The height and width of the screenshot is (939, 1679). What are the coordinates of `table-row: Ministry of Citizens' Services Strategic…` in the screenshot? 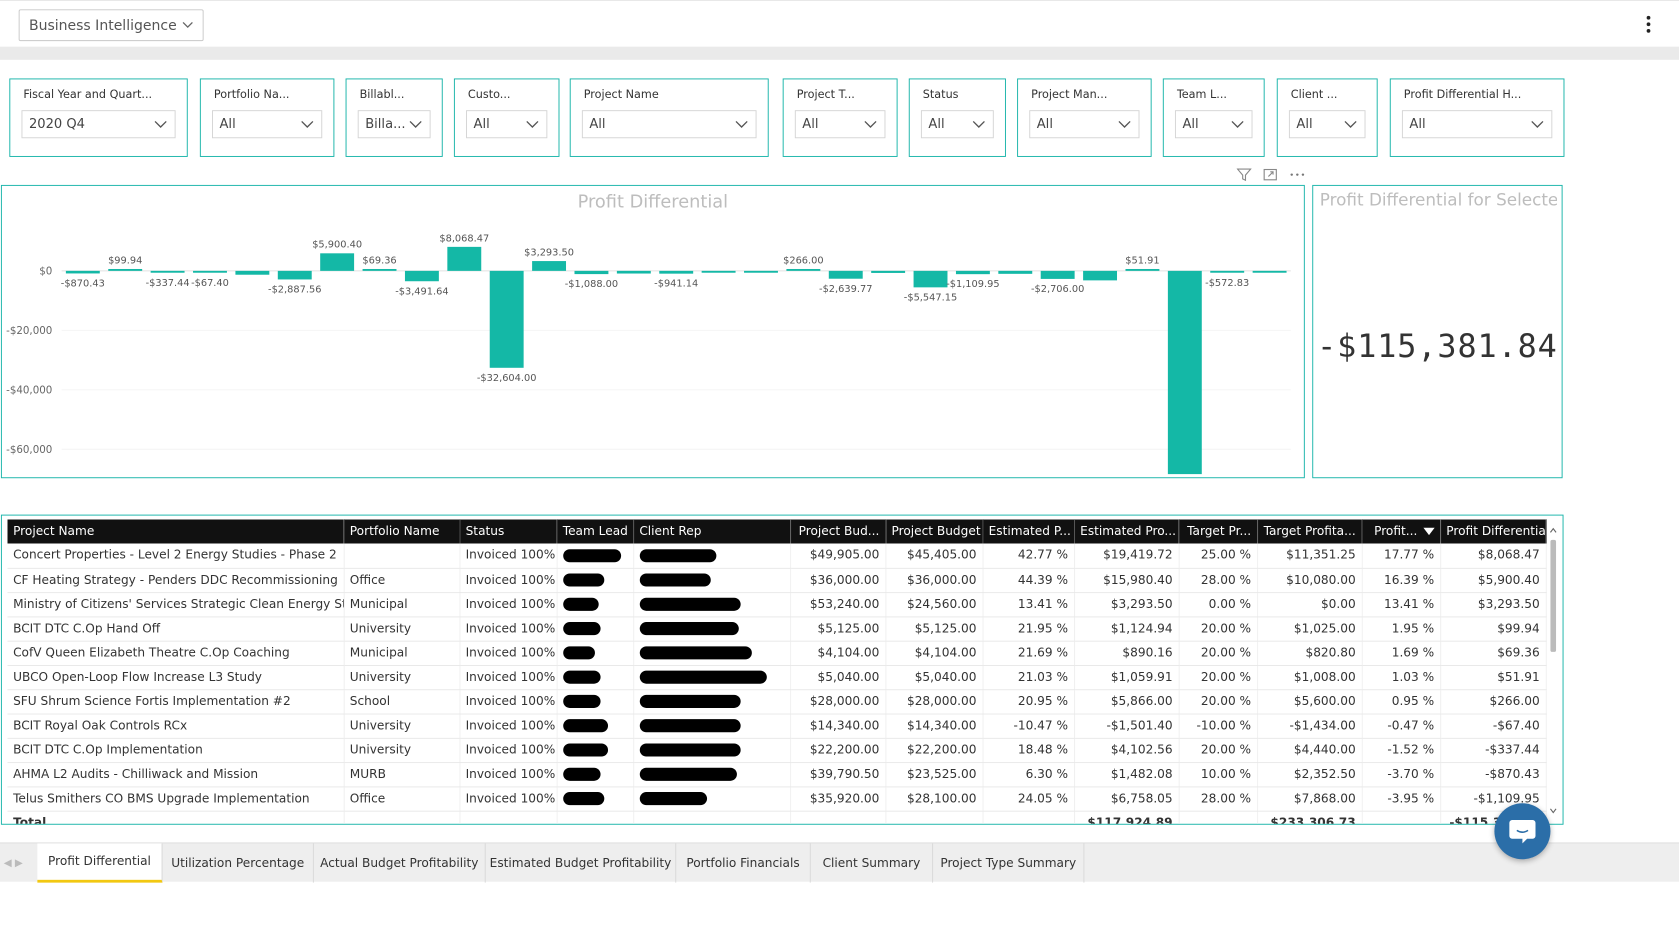 It's located at (777, 604).